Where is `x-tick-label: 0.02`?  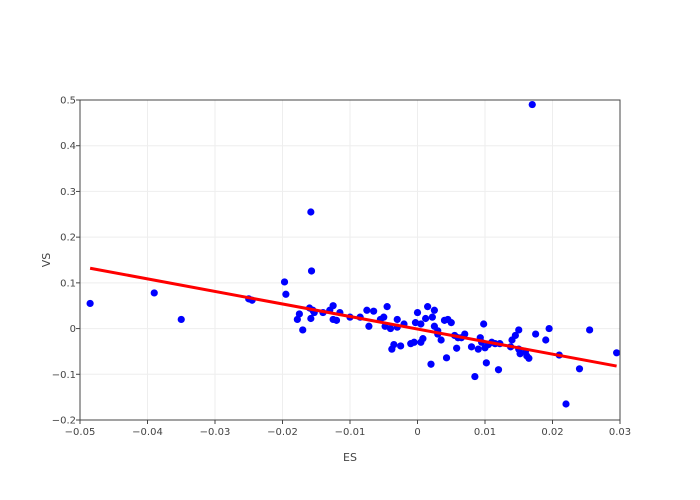 x-tick-label: 0.02 is located at coordinates (552, 432).